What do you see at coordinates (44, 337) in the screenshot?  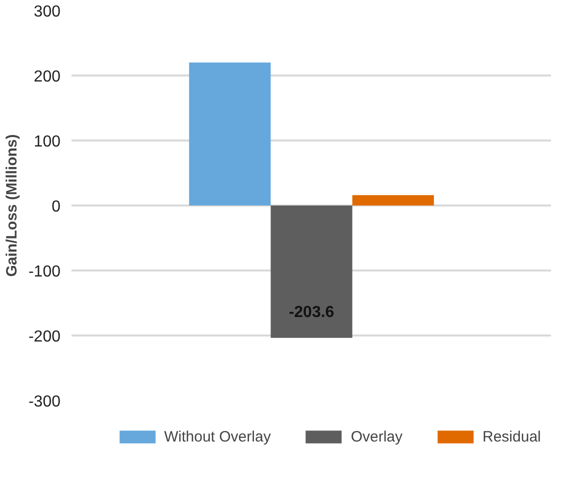 I see `y-tick-label: -200` at bounding box center [44, 337].